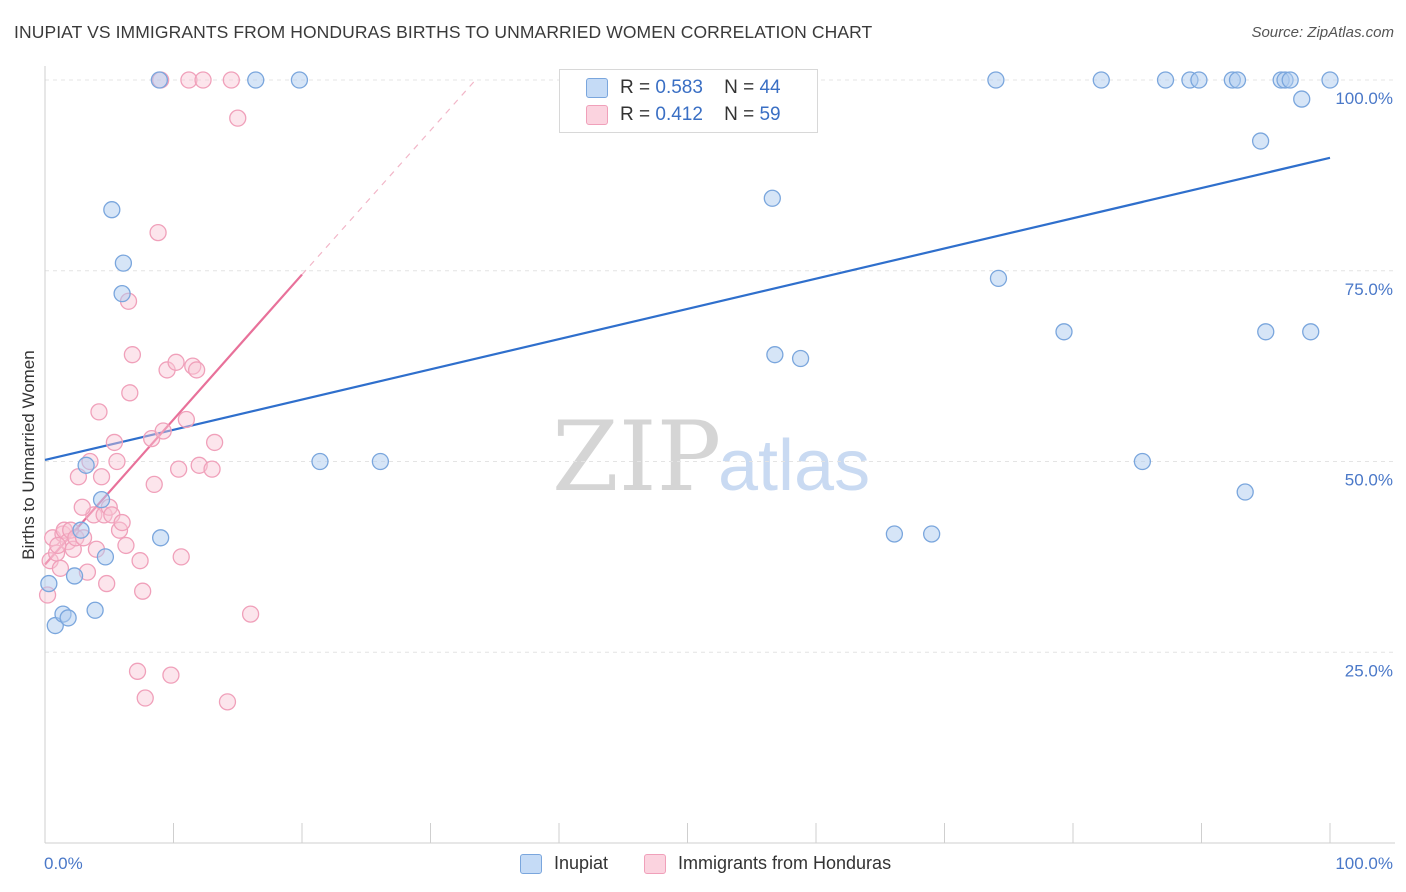  What do you see at coordinates (531, 864) in the screenshot?
I see `inupiat-legend-swatch` at bounding box center [531, 864].